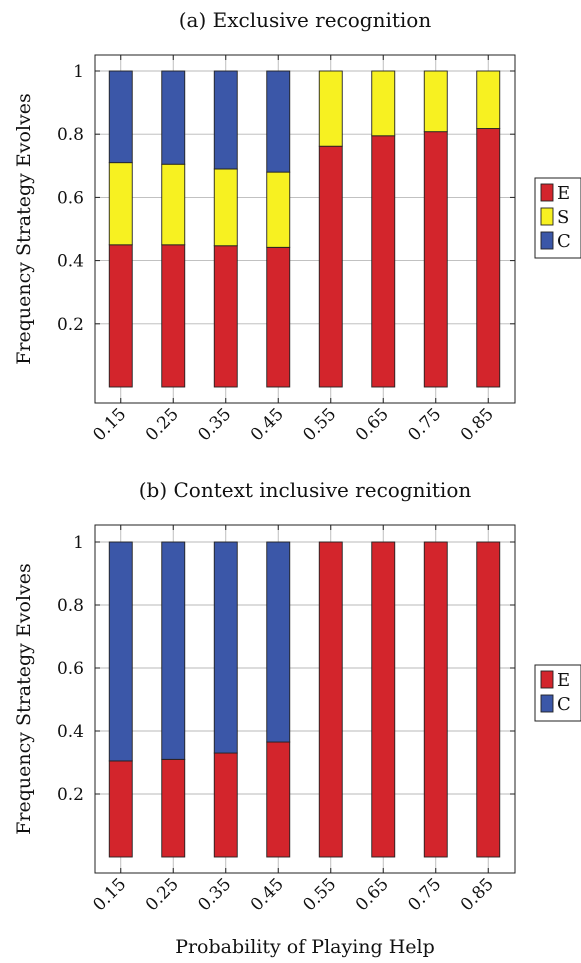 Image resolution: width=581 pixels, height=963 pixels. What do you see at coordinates (563, 217) in the screenshot?
I see `legend-label-S: S` at bounding box center [563, 217].